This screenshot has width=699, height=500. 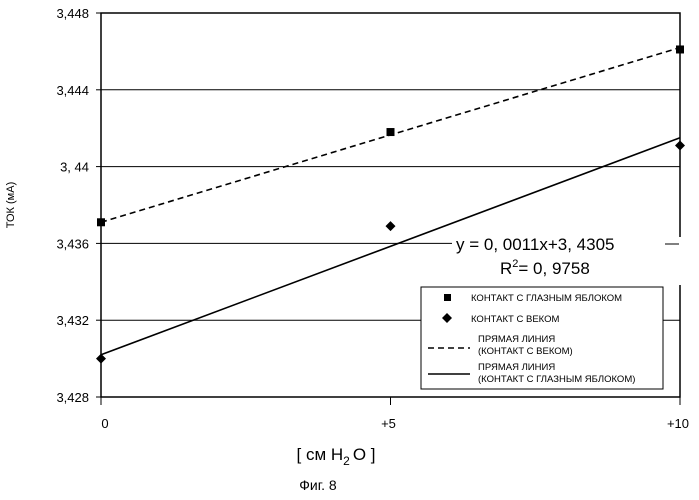 What do you see at coordinates (336, 456) in the screenshot?
I see `x-axis-label: [ см H2O ]` at bounding box center [336, 456].